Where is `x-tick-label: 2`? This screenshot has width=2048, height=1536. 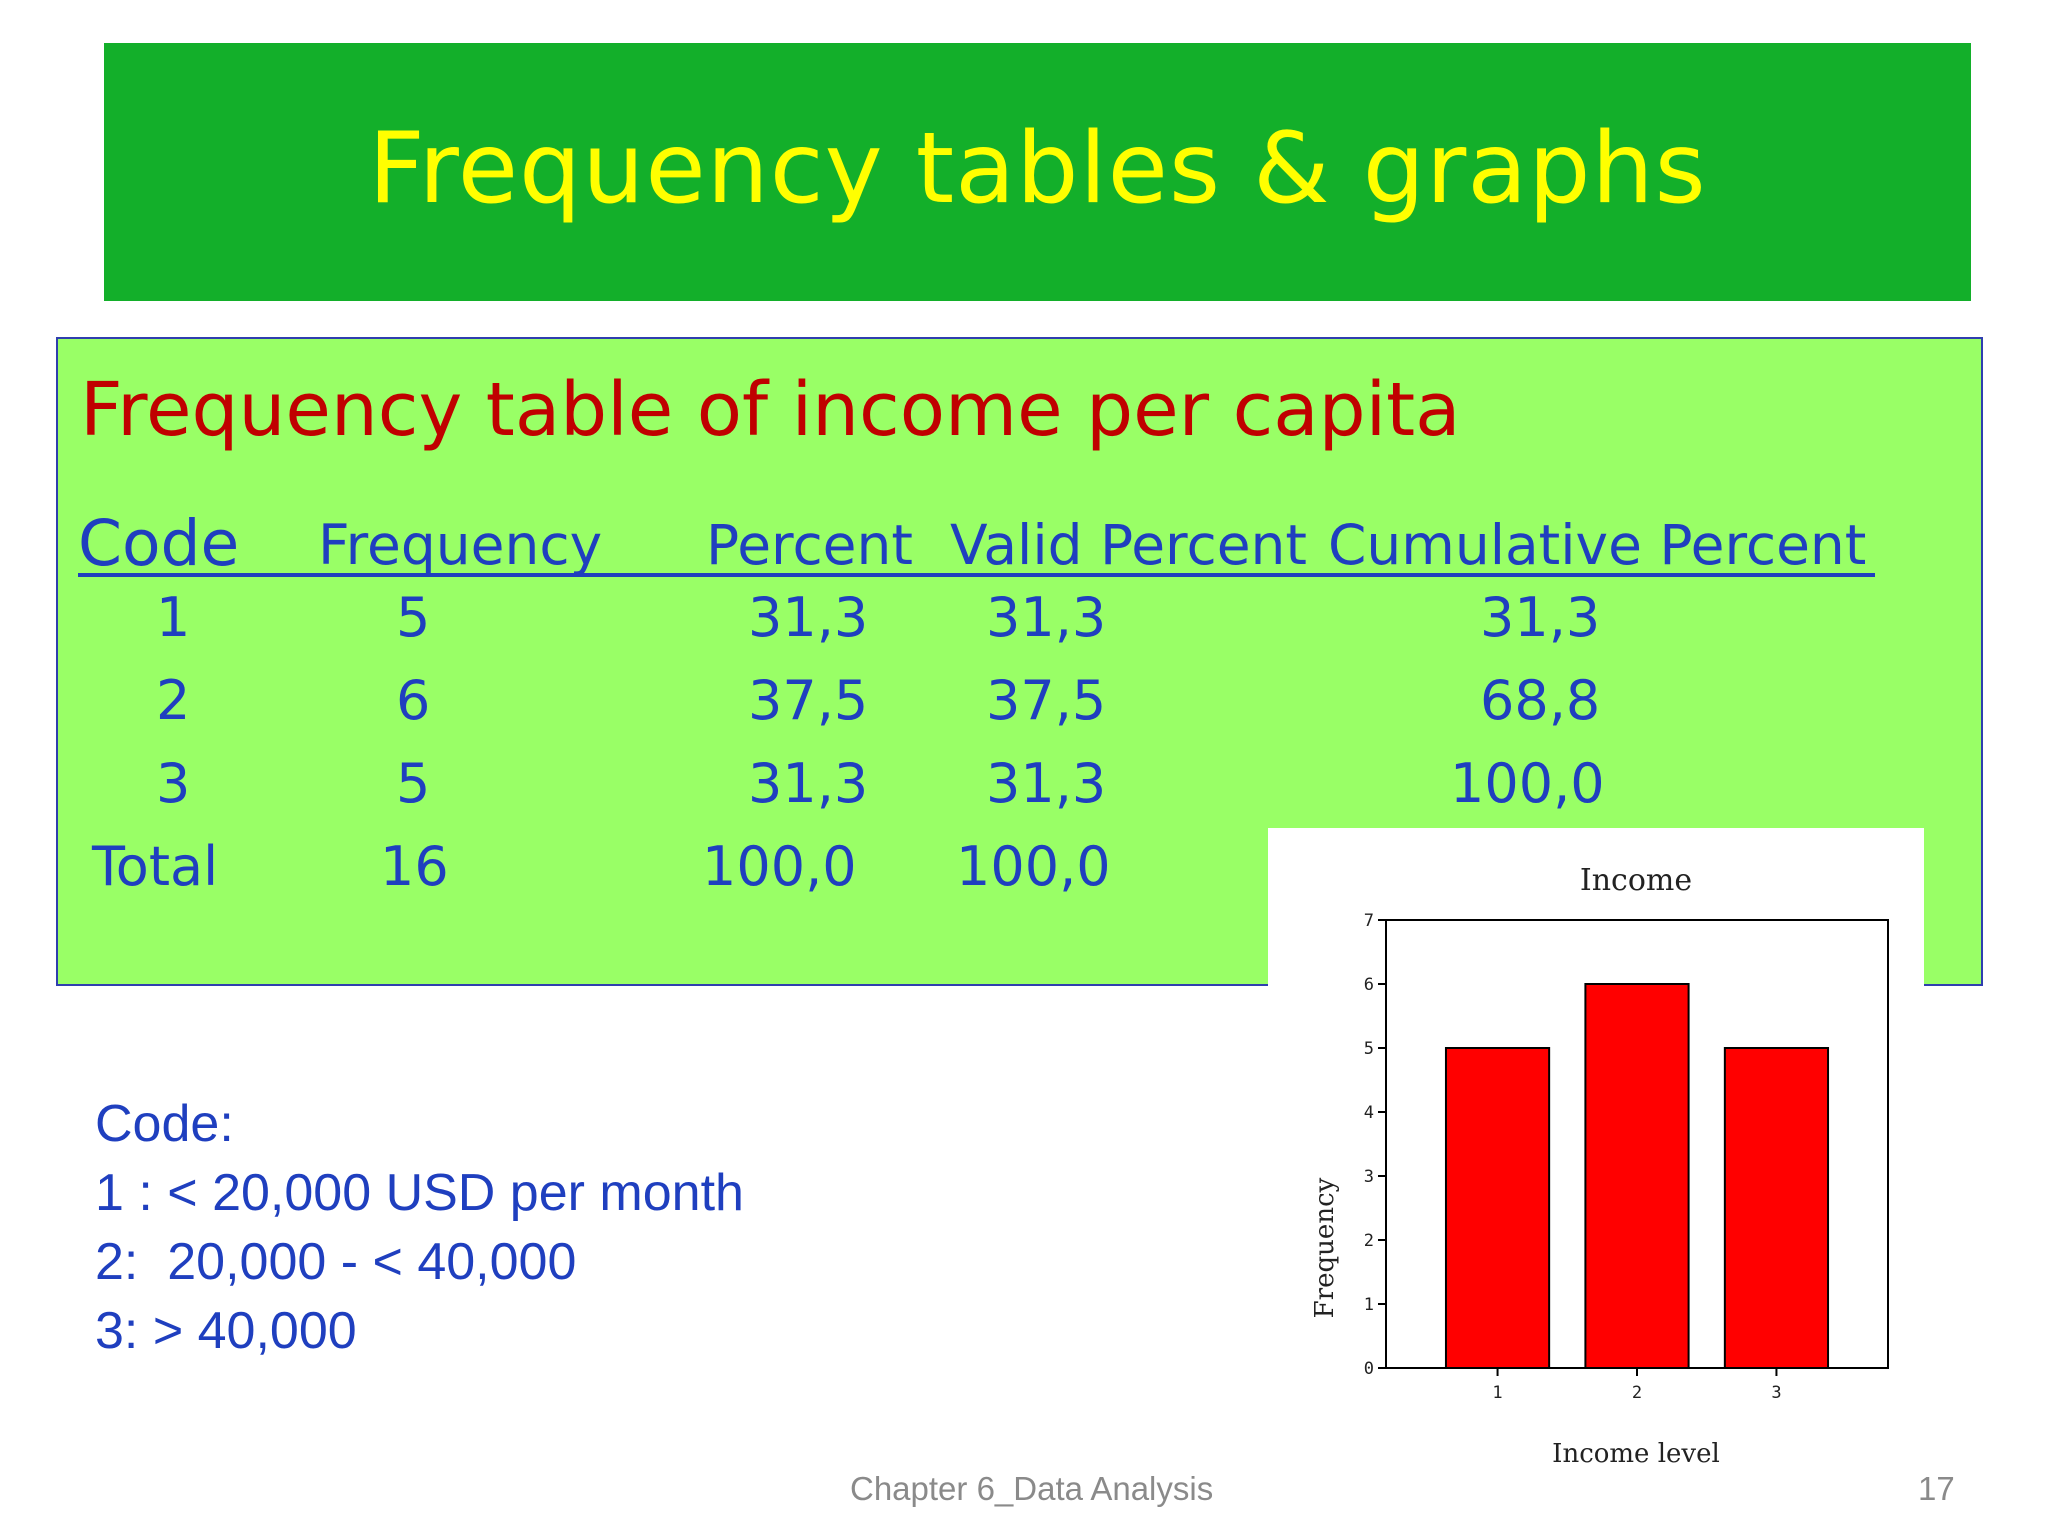 x-tick-label: 2 is located at coordinates (1637, 1393).